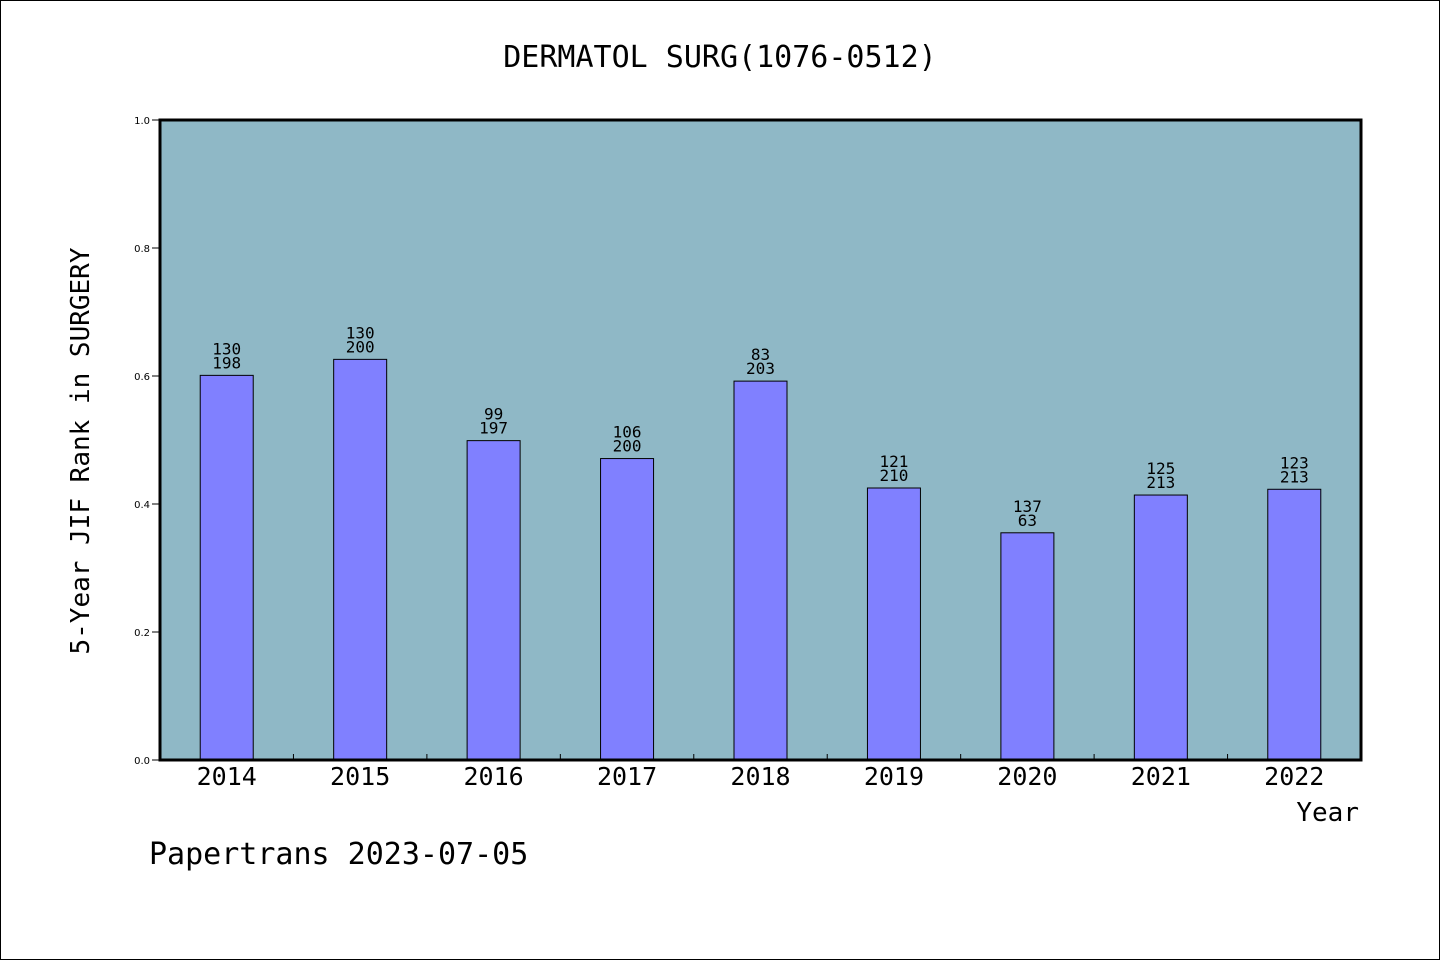  Describe the element at coordinates (142, 121) in the screenshot. I see `y-tick-label: 1.0` at that location.